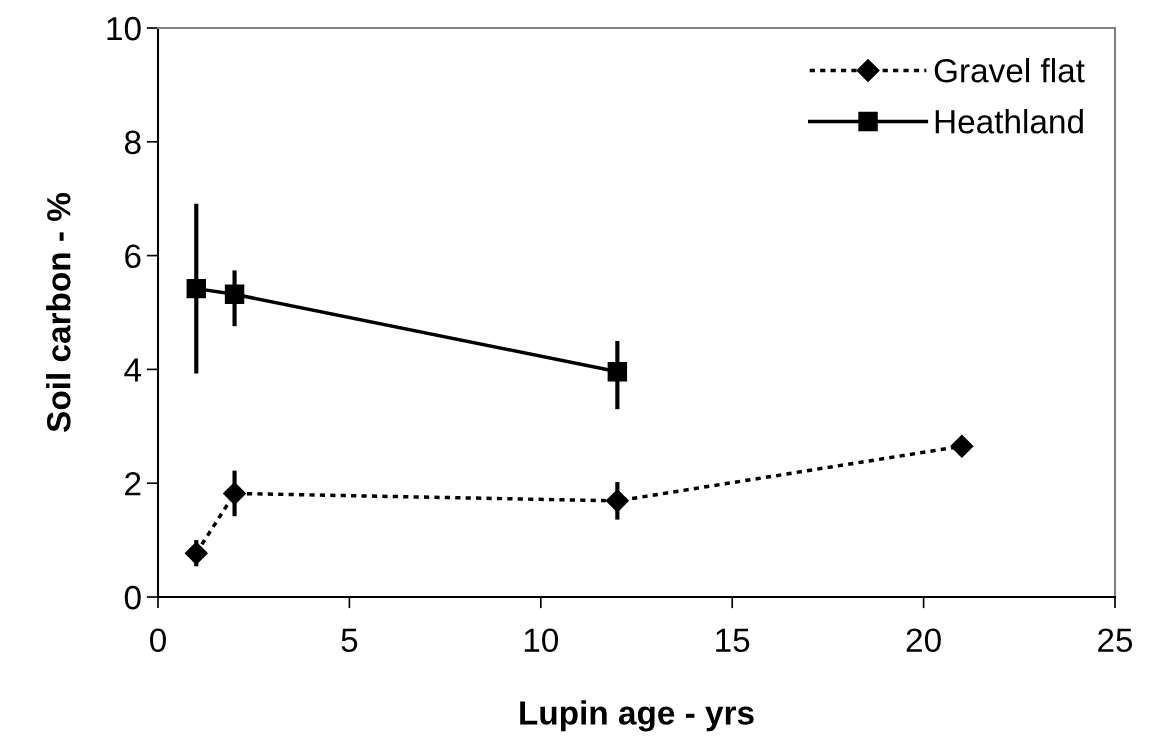 The image size is (1156, 748). What do you see at coordinates (133, 370) in the screenshot?
I see `y-tick-label: 4` at bounding box center [133, 370].